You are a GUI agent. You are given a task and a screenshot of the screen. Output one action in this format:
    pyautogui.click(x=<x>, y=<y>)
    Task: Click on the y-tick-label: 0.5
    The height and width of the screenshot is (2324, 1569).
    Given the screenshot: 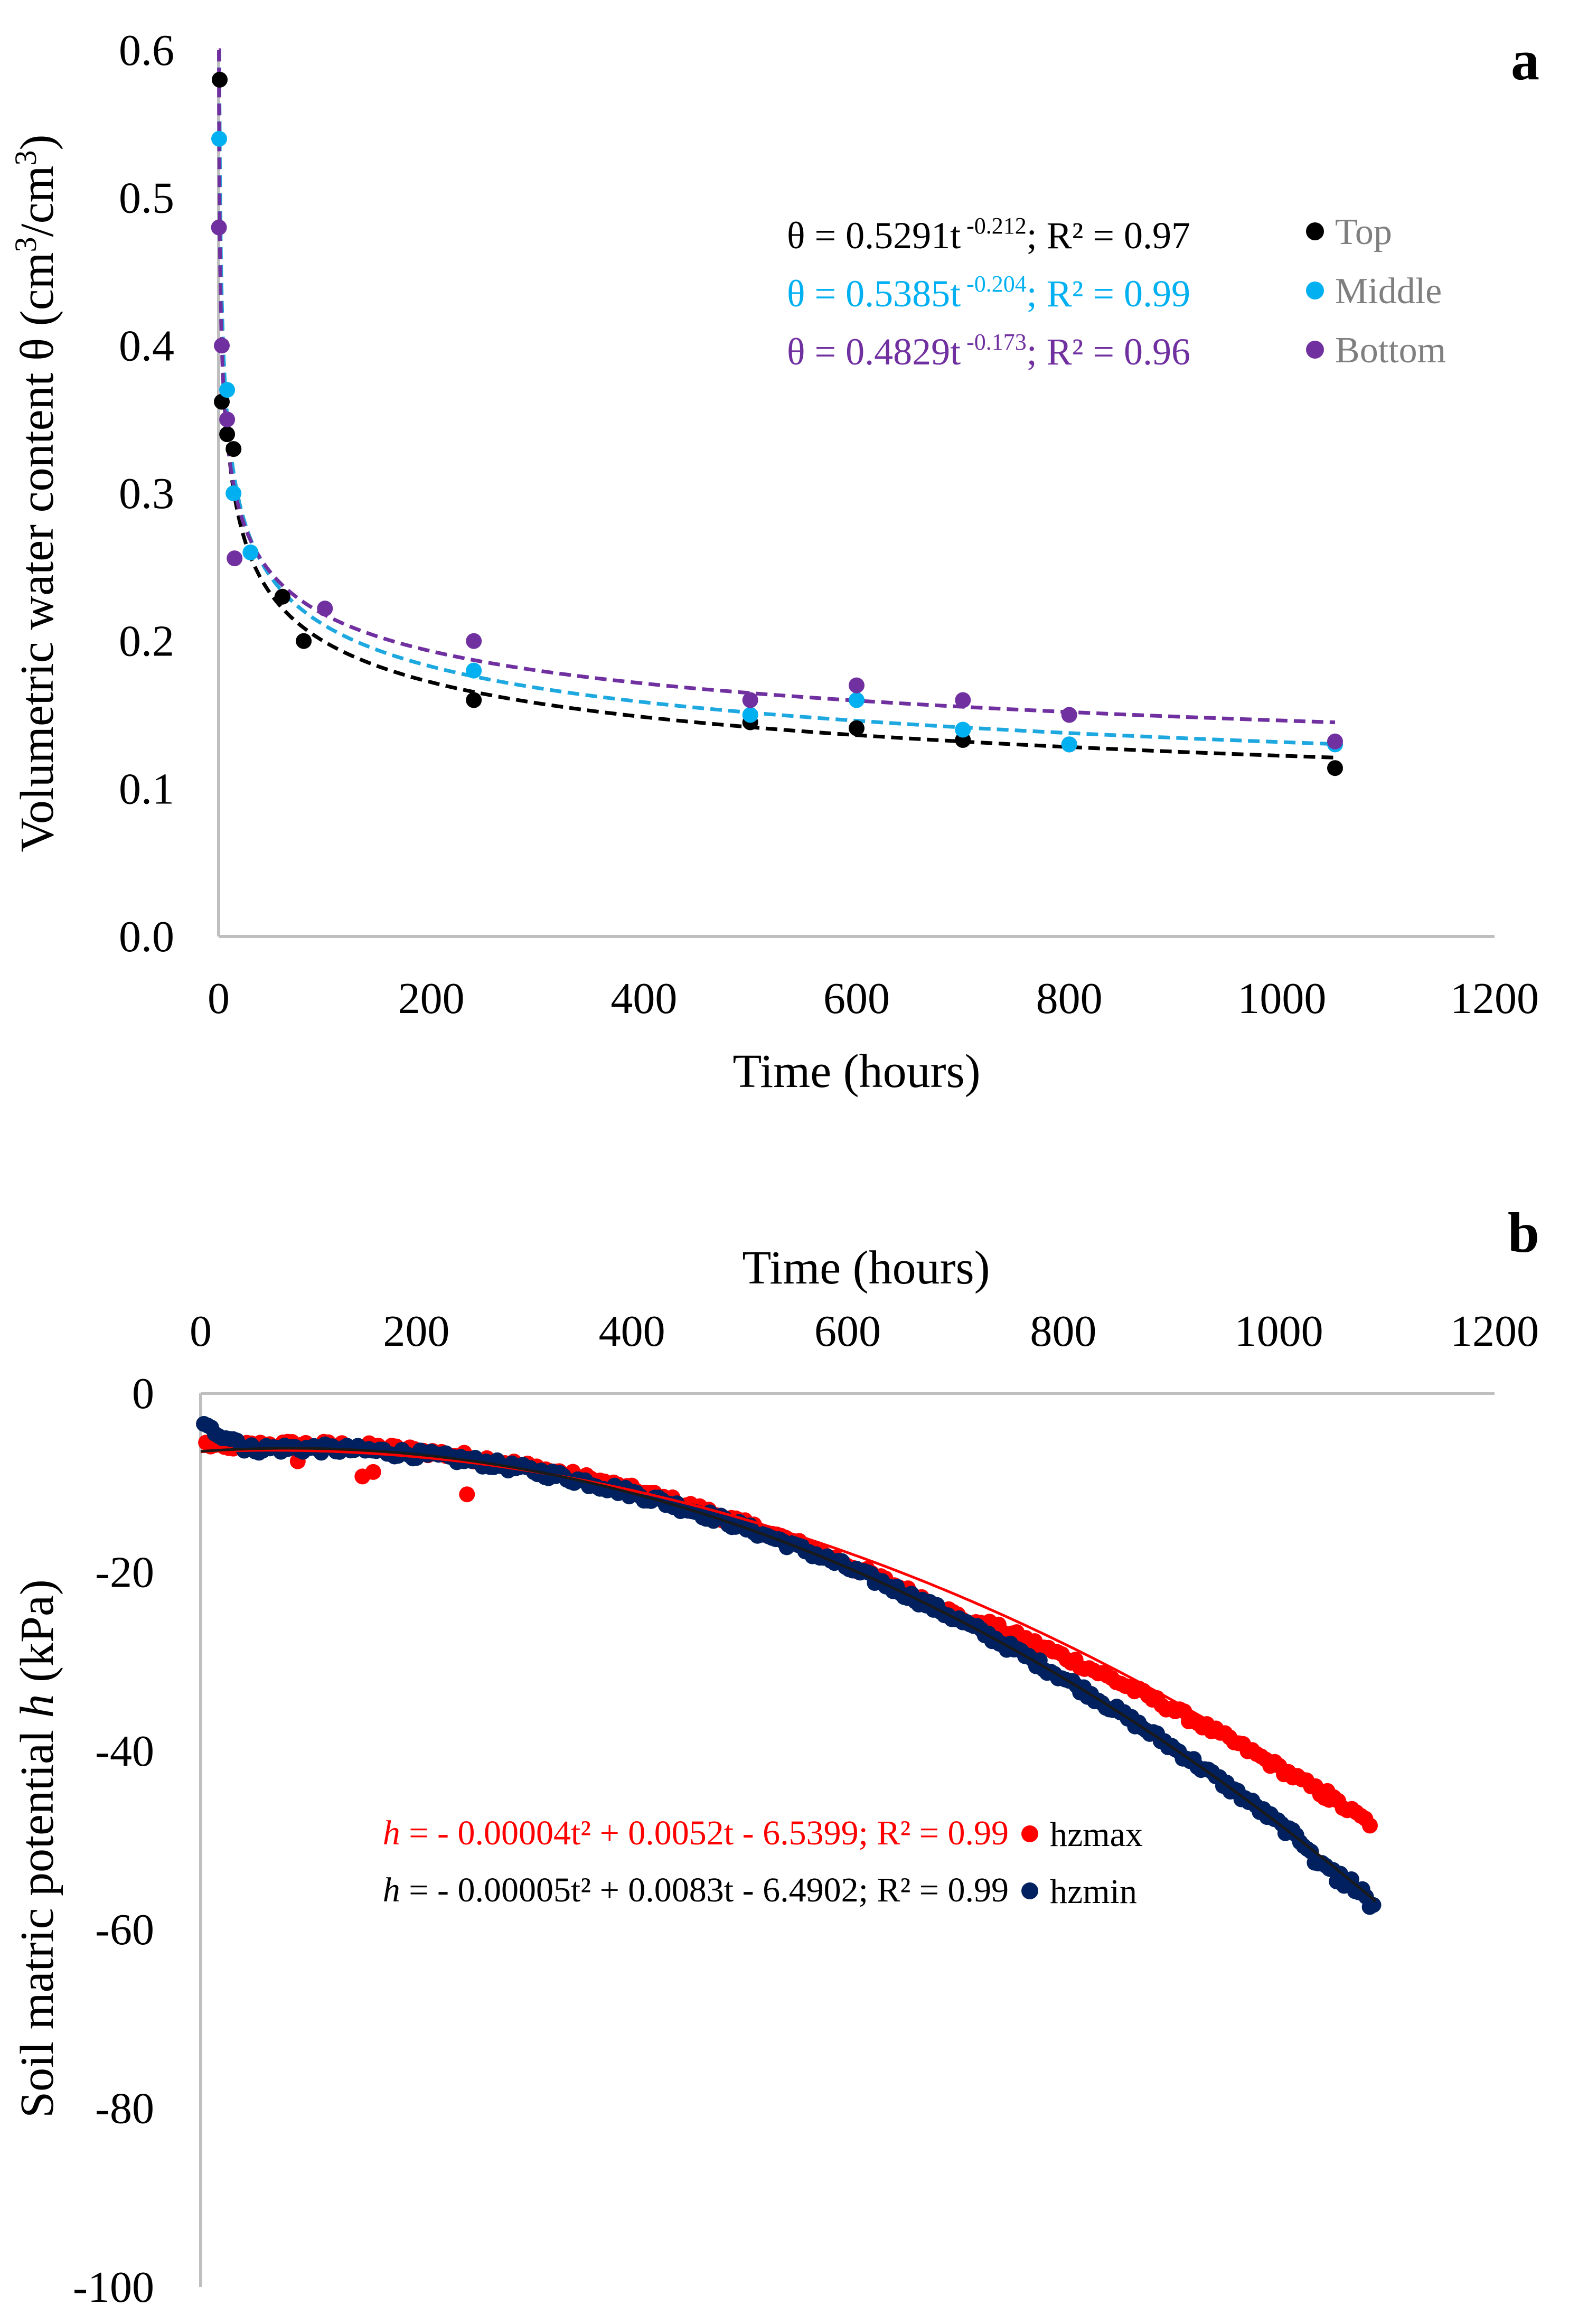 What is the action you would take?
    pyautogui.click(x=147, y=198)
    